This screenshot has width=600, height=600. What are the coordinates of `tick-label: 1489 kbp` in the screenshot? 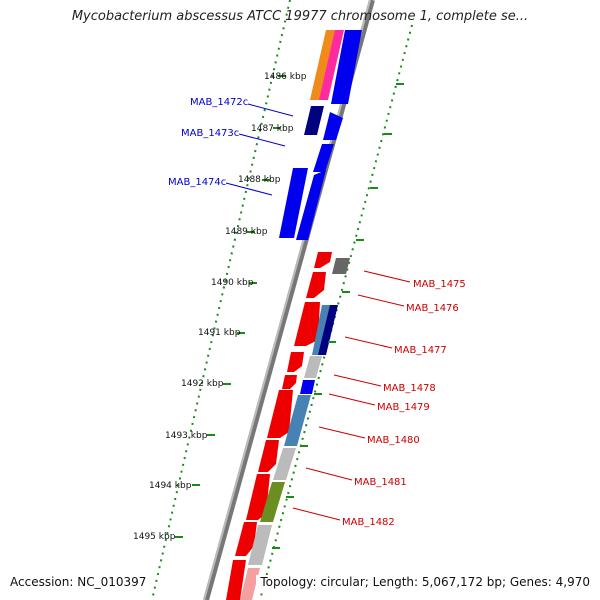 It's located at (246, 232).